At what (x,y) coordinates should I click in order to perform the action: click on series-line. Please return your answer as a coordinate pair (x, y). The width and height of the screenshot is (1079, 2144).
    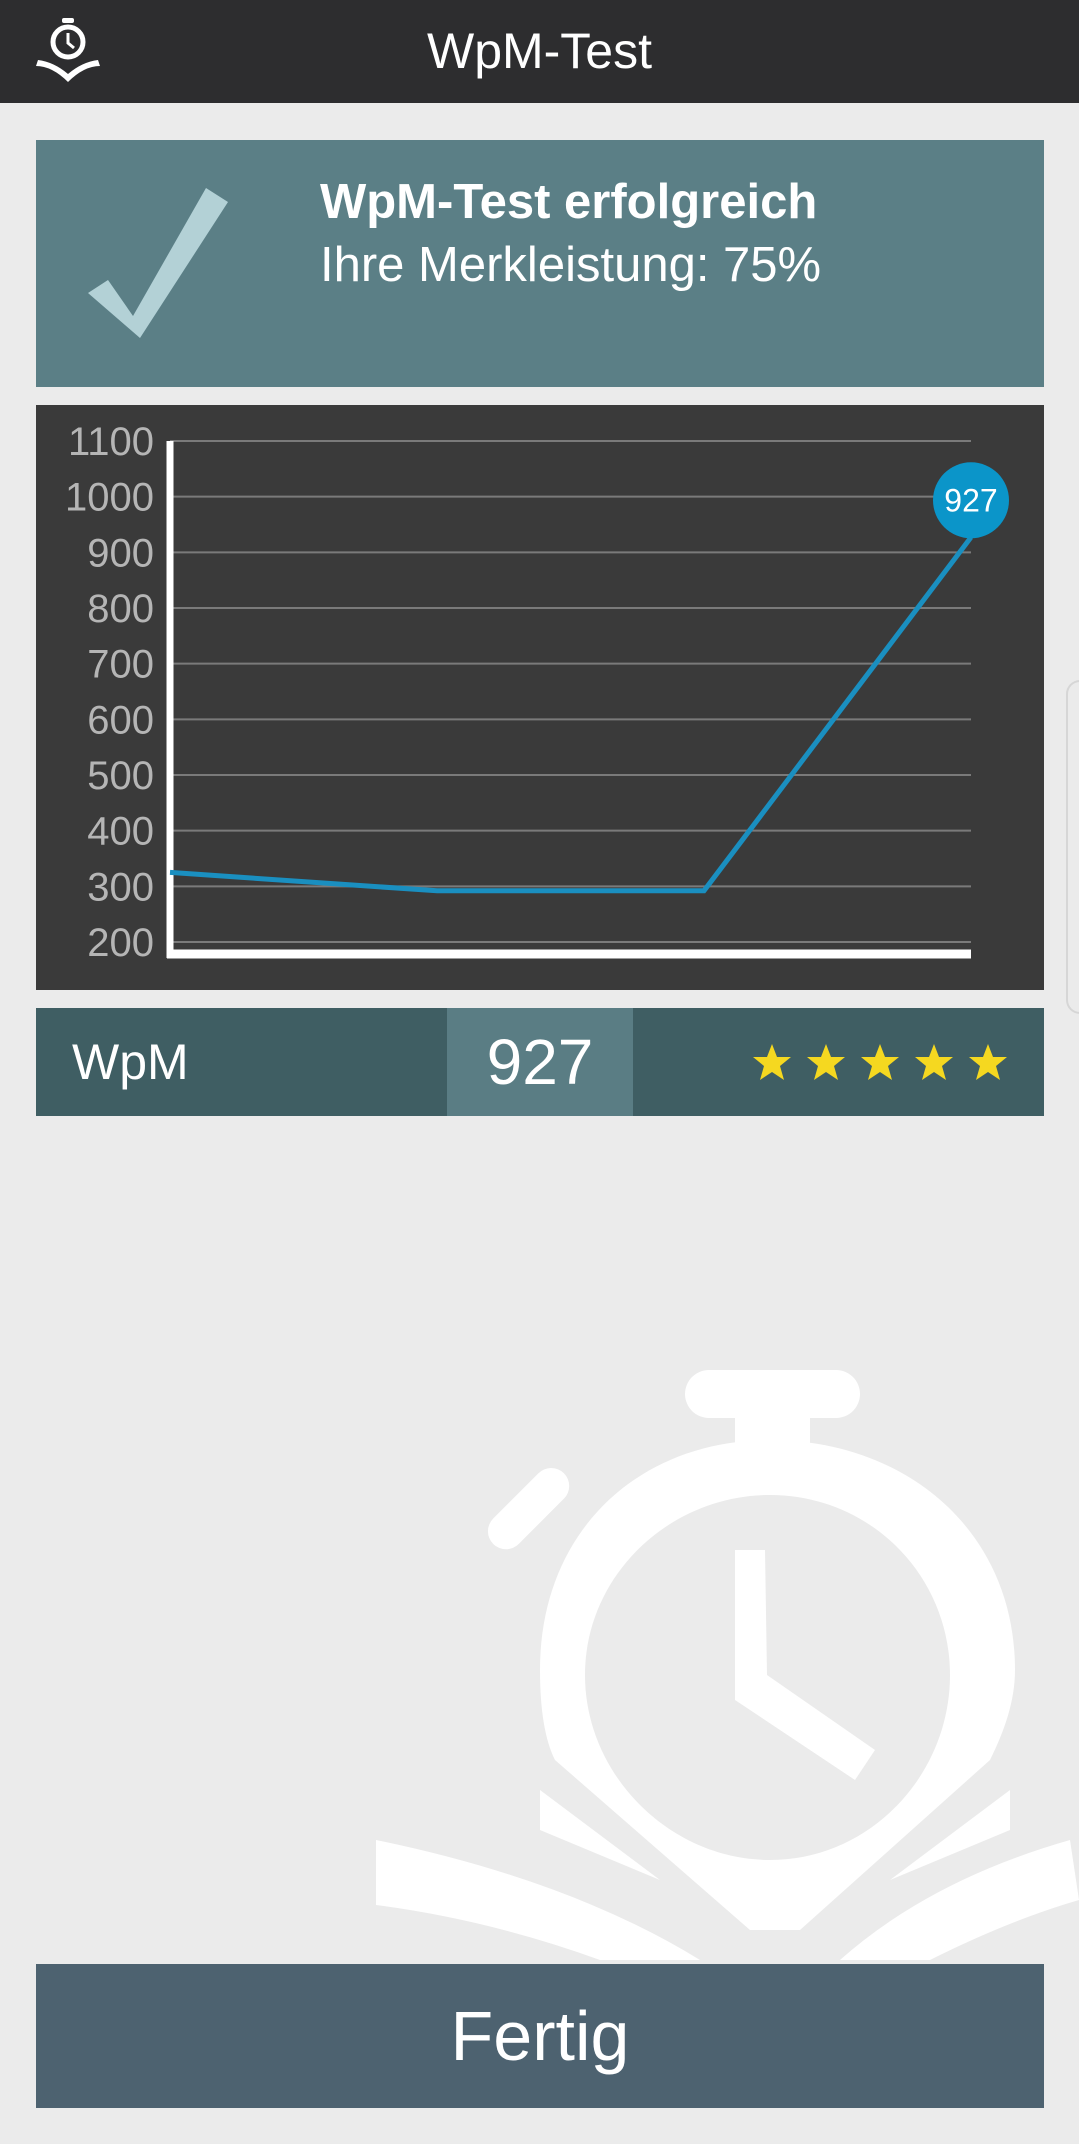
    Looking at the image, I should click on (571, 714).